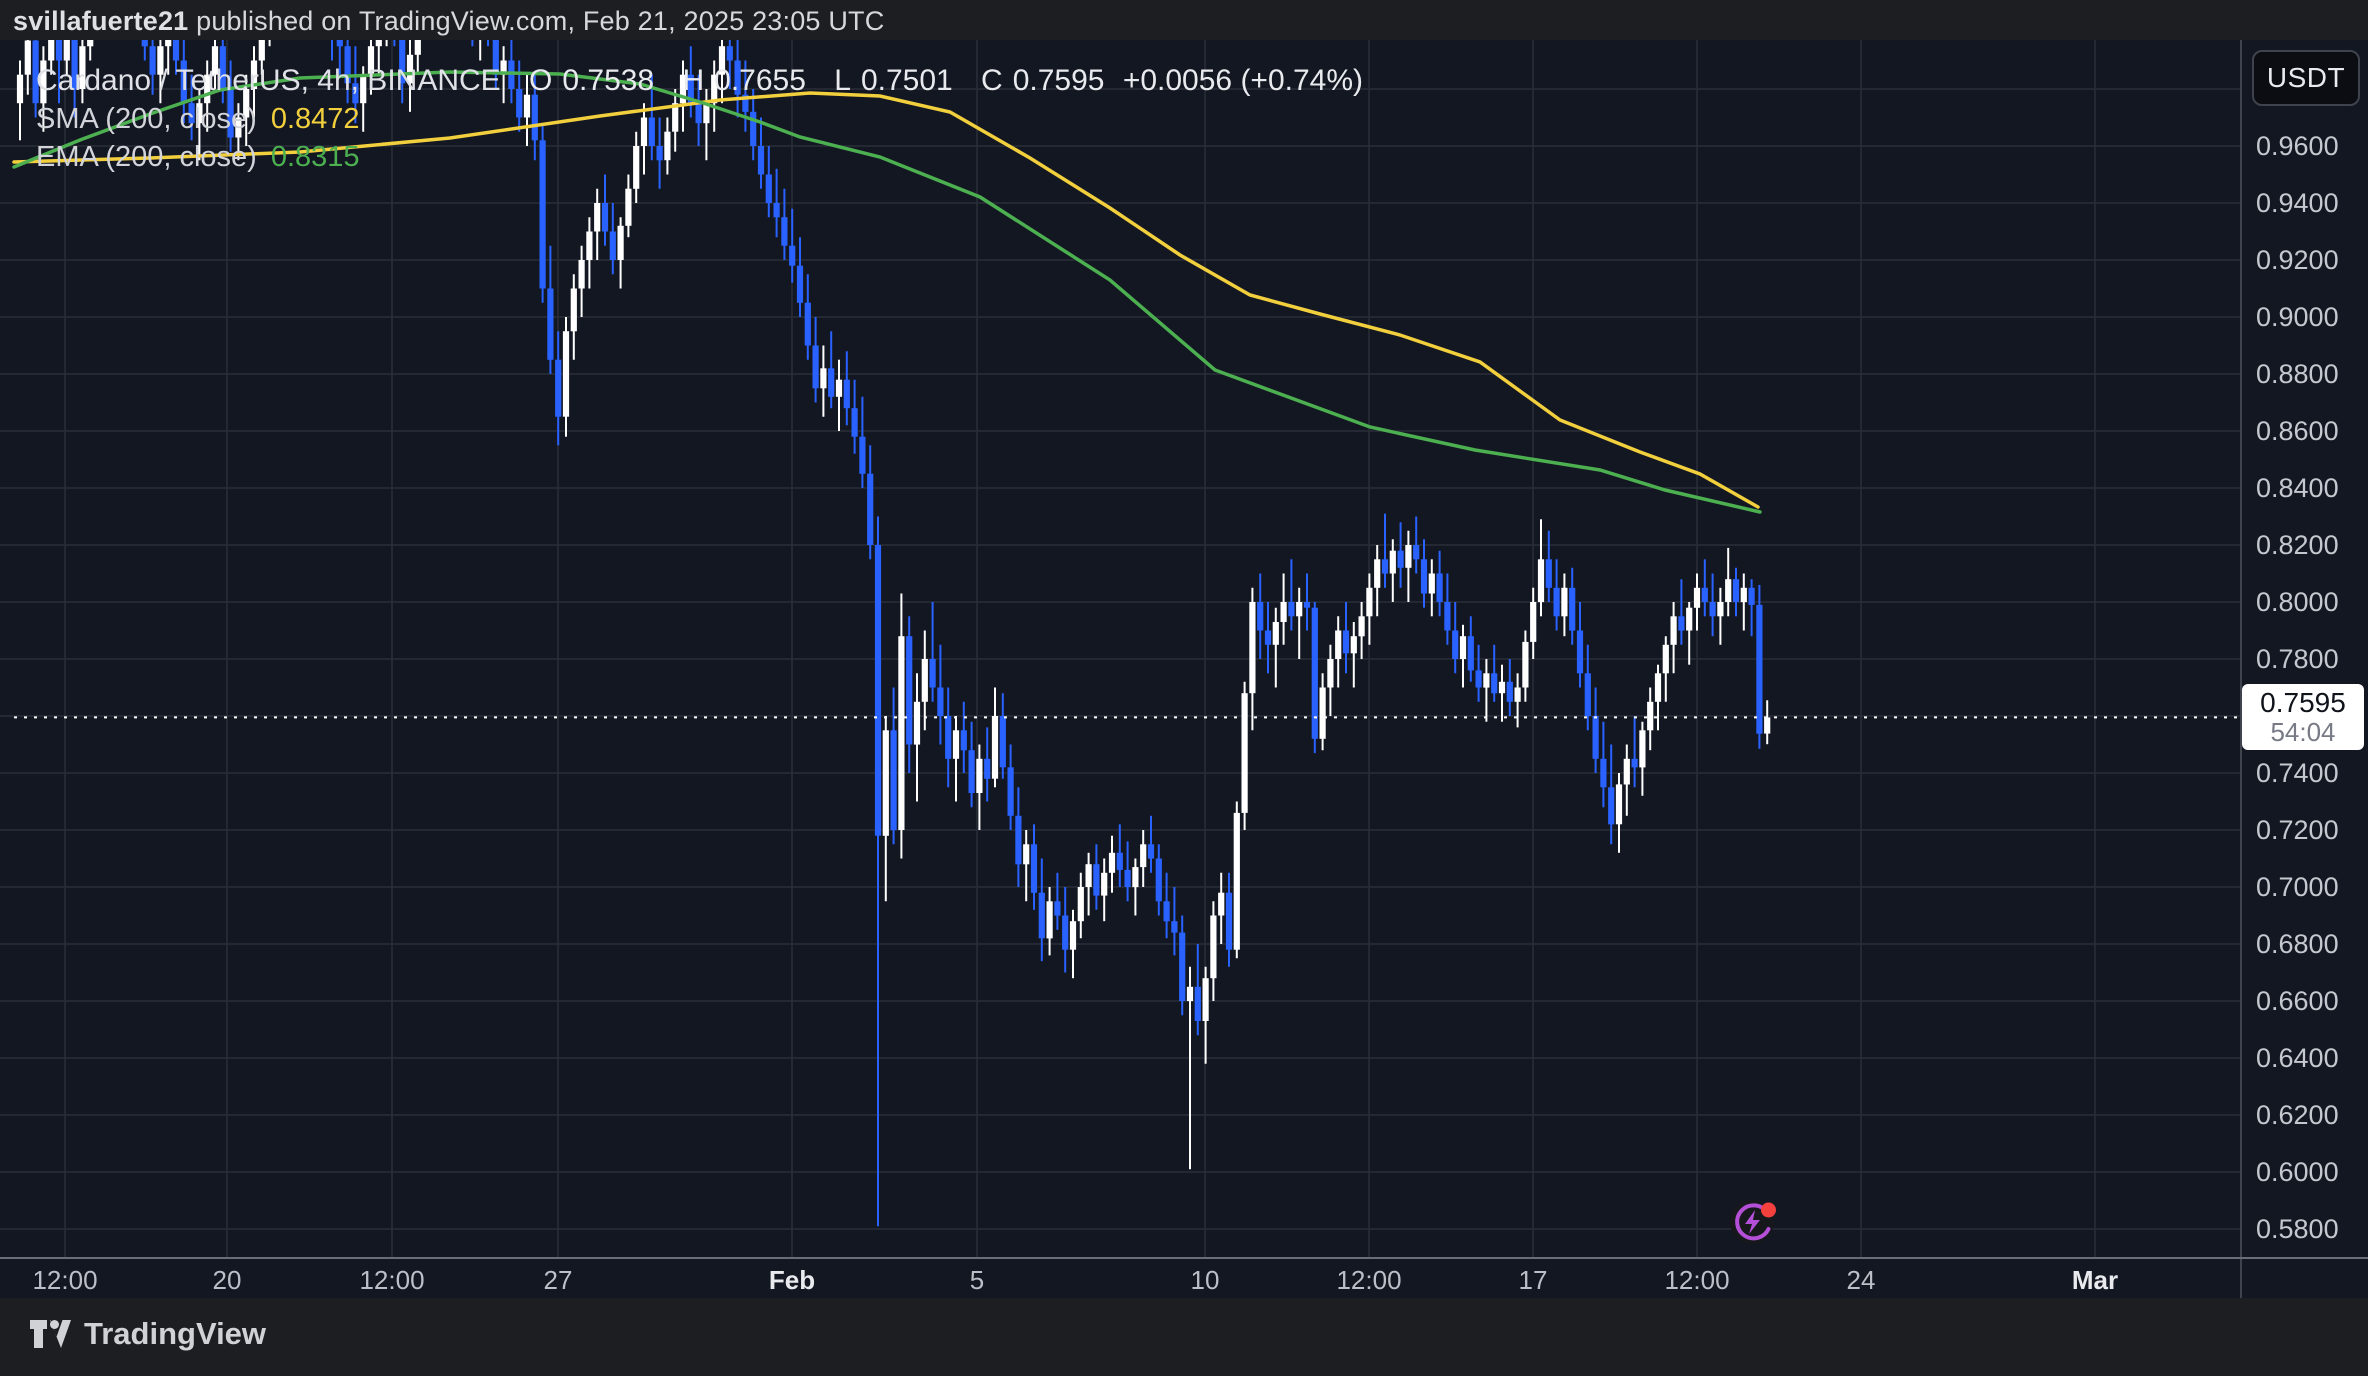 The height and width of the screenshot is (1376, 2368). Describe the element at coordinates (1752, 1222) in the screenshot. I see `flash-icon` at that location.